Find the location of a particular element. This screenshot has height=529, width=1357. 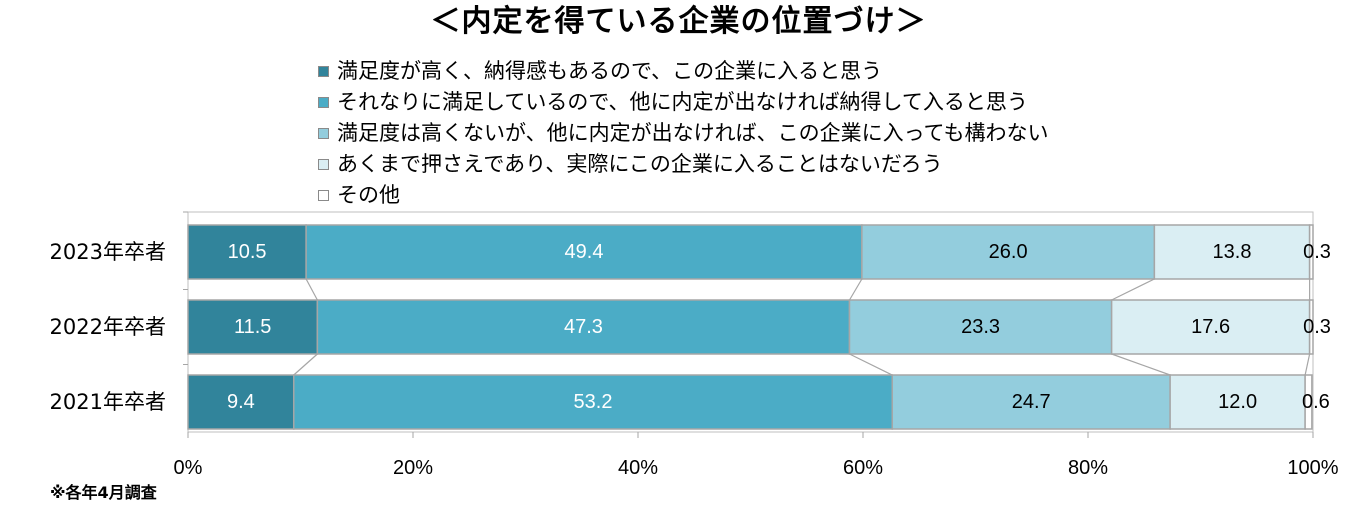

data-label: 26.0 is located at coordinates (1008, 252).